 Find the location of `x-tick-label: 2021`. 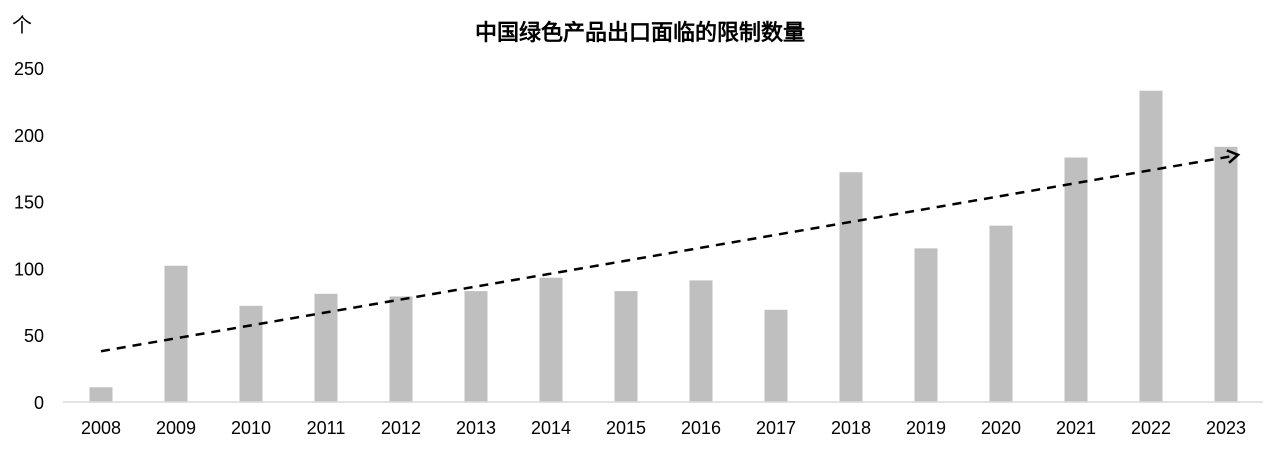

x-tick-label: 2021 is located at coordinates (1076, 428).